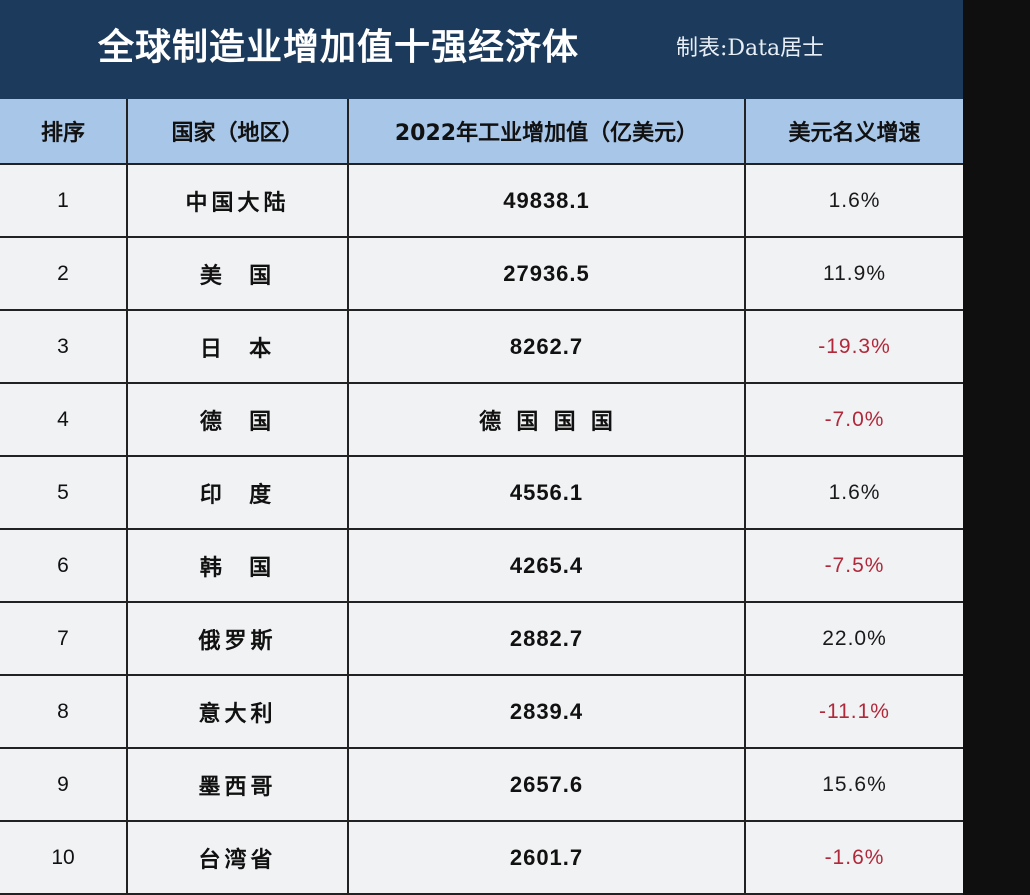 This screenshot has width=1030, height=895. Describe the element at coordinates (750, 48) in the screenshot. I see `credit-label: 制表:Data居士` at that location.